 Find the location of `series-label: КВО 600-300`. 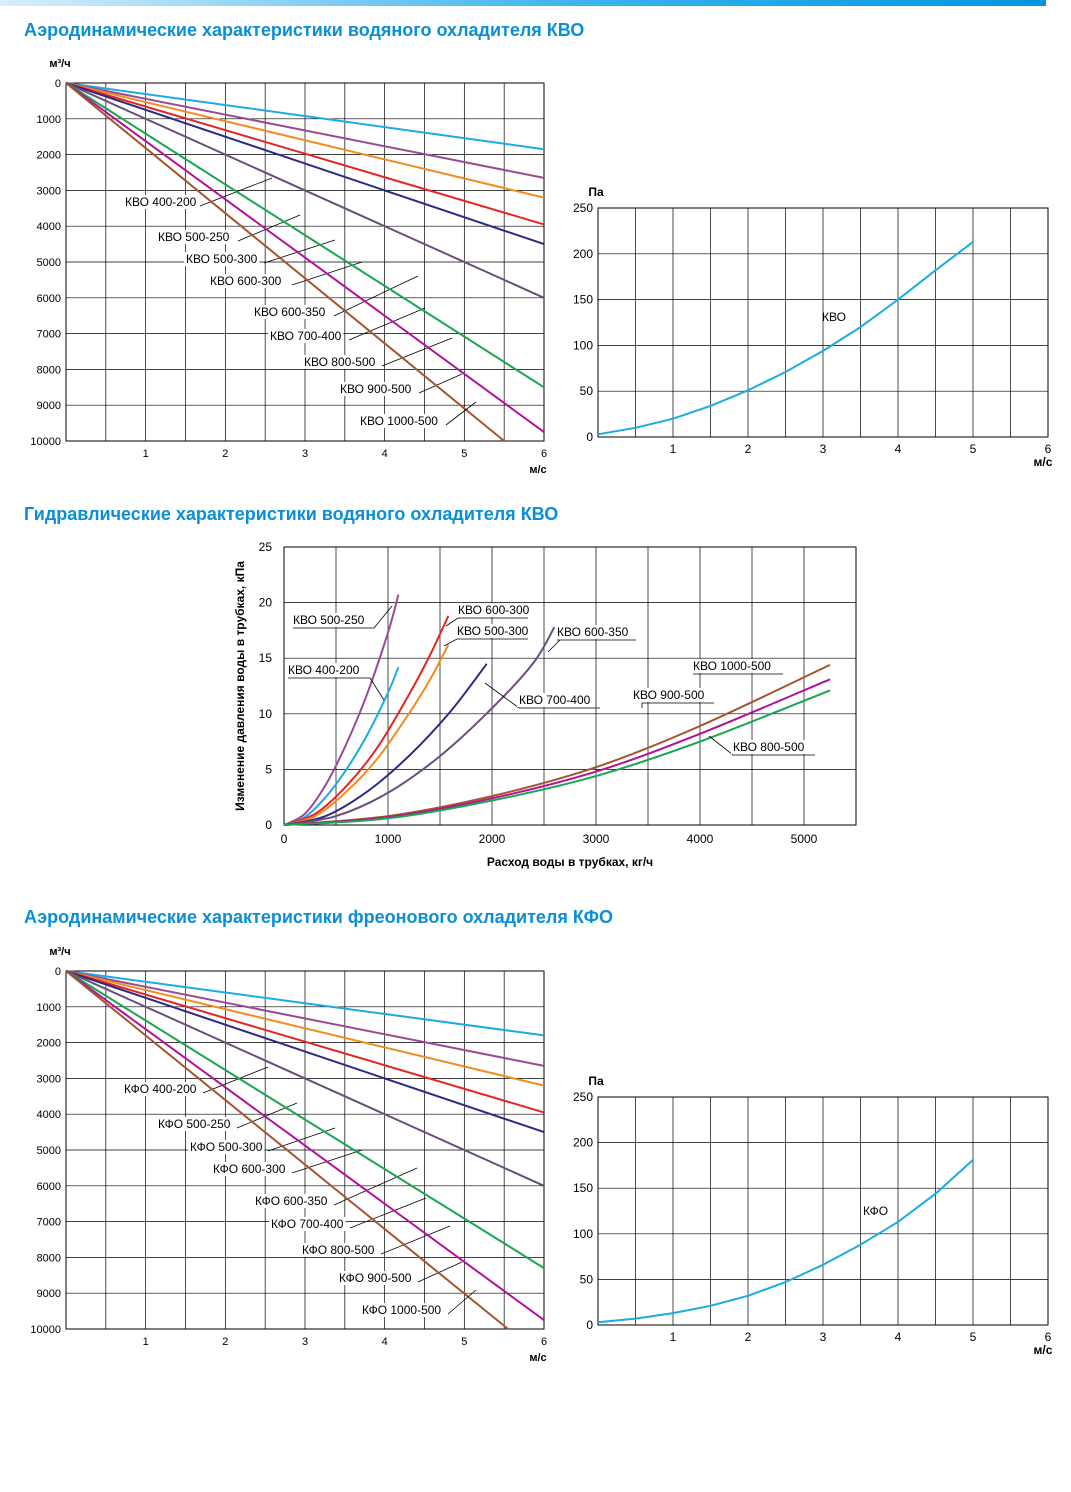

series-label: КВО 600-300 is located at coordinates (494, 610).